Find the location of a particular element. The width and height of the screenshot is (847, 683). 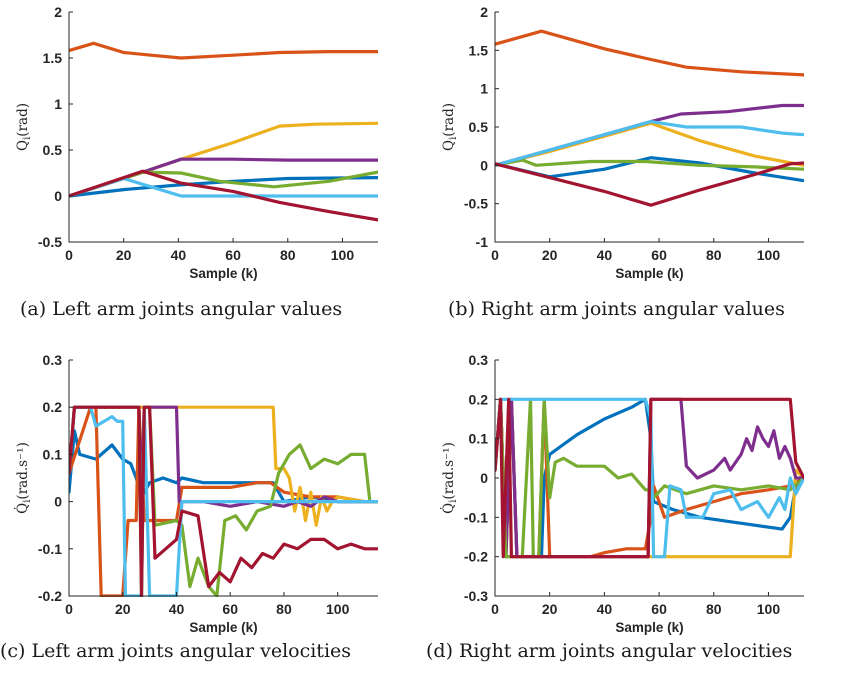

y-tick-label: -1 is located at coordinates (482, 242).